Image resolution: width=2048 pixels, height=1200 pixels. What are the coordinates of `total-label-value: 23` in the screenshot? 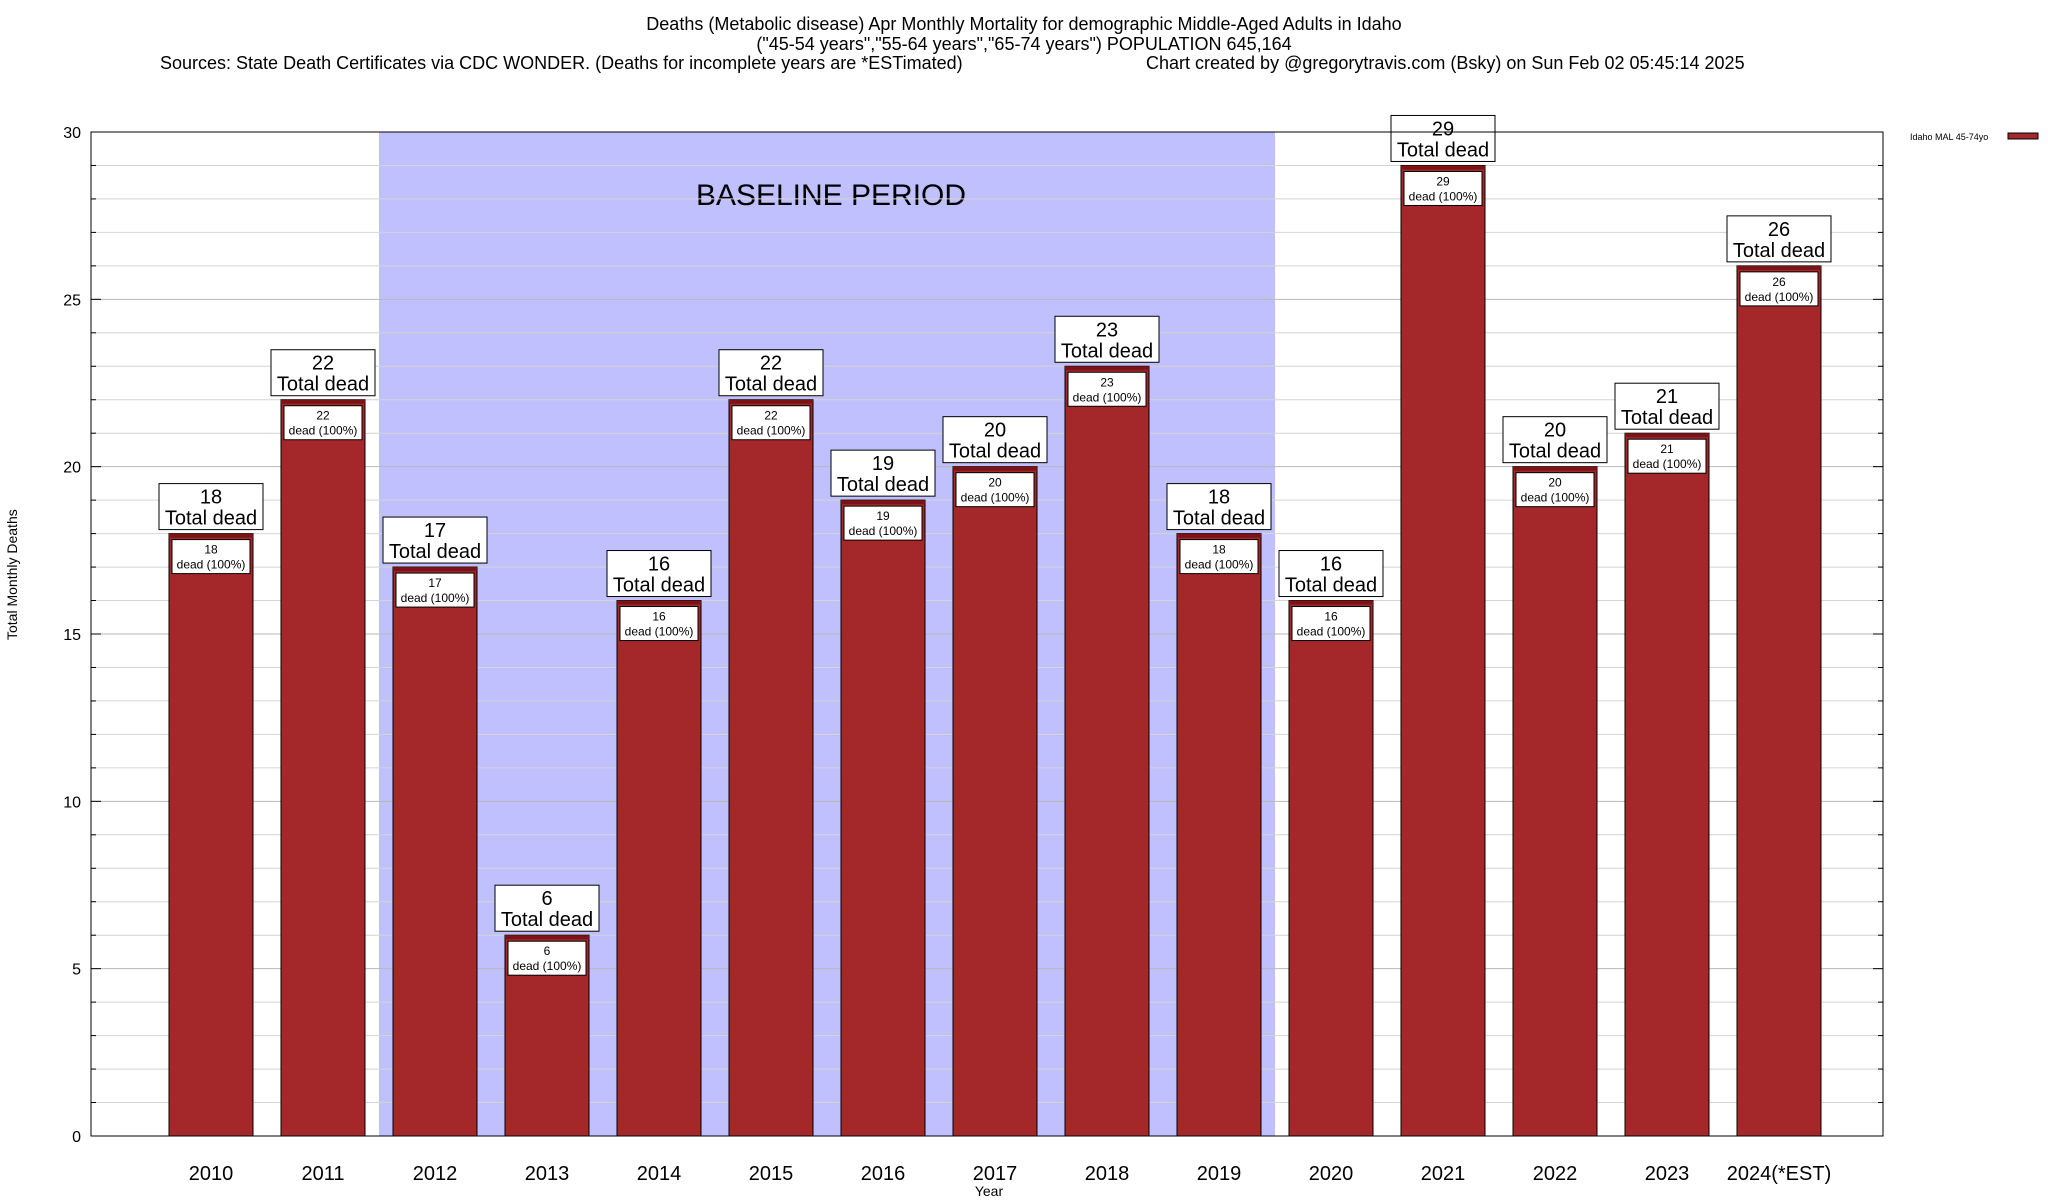 It's located at (1107, 330).